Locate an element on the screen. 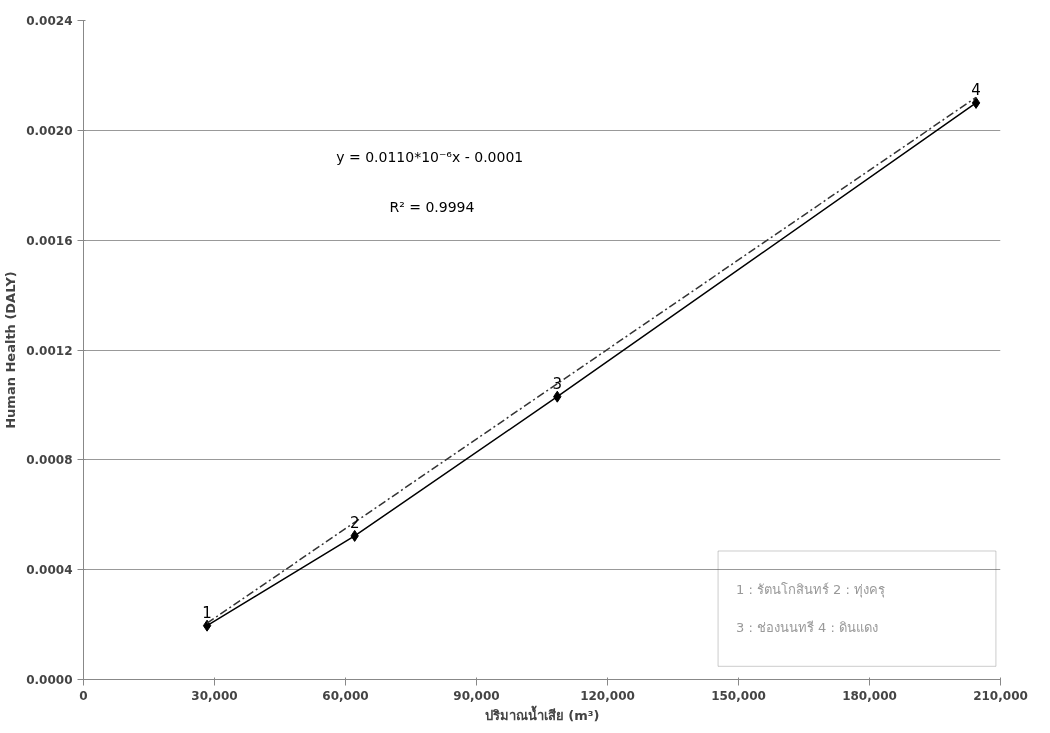 The image size is (1050, 733). x-tick-label: 120,000 is located at coordinates (607, 695).